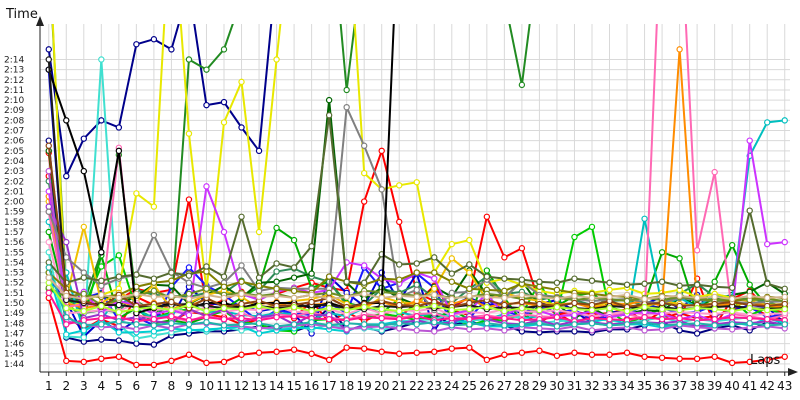 This screenshot has height=400, width=800. What do you see at coordinates (14, 61) in the screenshot?
I see `y-tick-label: 2:14` at bounding box center [14, 61].